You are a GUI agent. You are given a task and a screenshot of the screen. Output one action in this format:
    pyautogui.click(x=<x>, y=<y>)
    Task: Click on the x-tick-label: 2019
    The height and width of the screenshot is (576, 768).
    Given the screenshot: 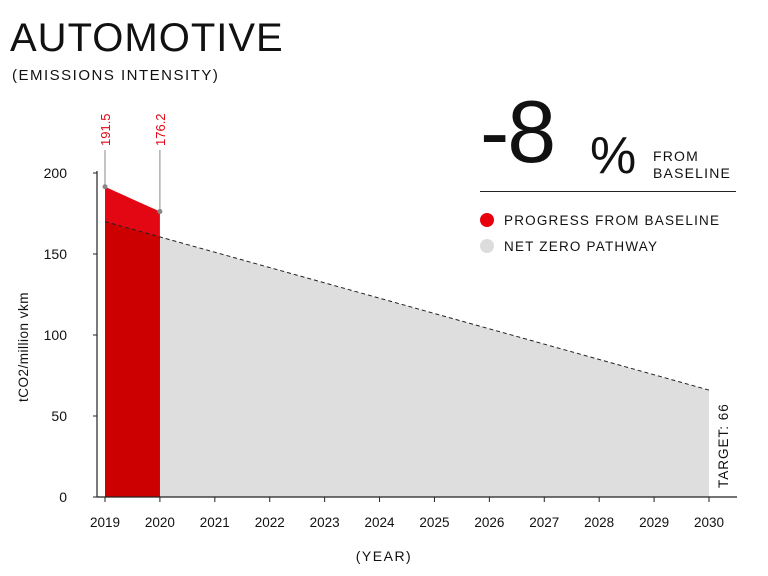 What is the action you would take?
    pyautogui.click(x=105, y=522)
    